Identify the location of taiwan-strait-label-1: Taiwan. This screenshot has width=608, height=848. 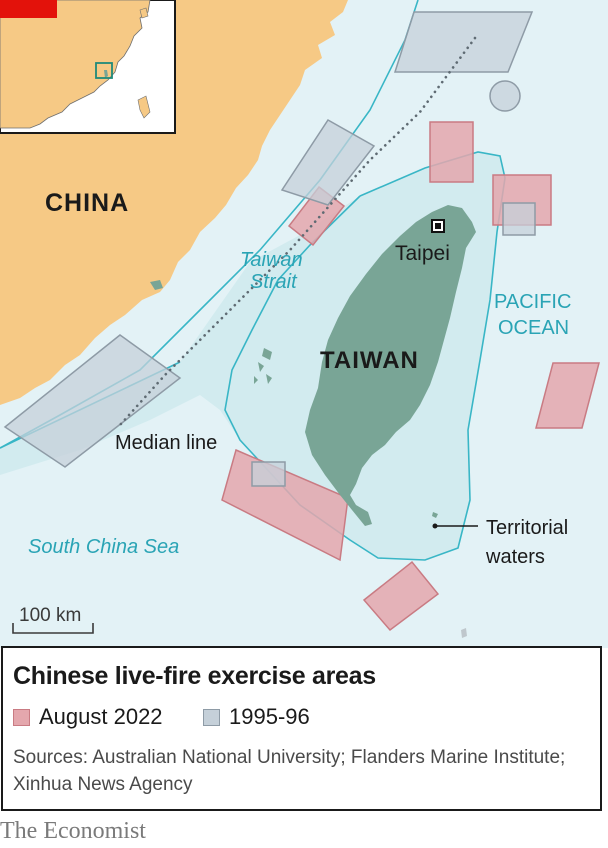
(271, 260).